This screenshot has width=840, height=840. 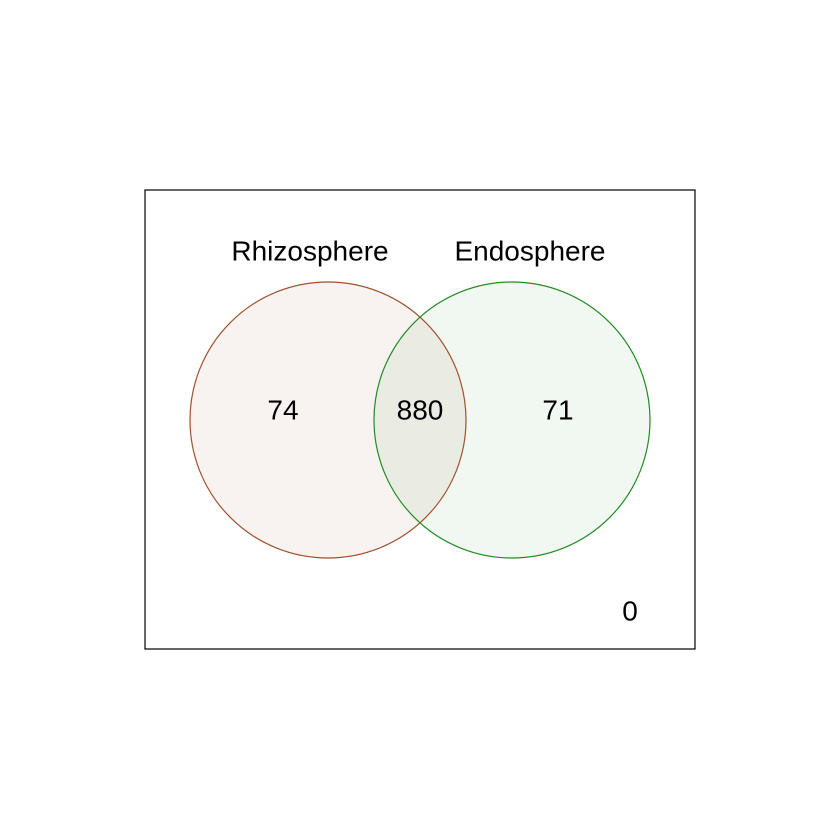 I want to click on rhizosphere-label: Rhizosphere, so click(x=309, y=250).